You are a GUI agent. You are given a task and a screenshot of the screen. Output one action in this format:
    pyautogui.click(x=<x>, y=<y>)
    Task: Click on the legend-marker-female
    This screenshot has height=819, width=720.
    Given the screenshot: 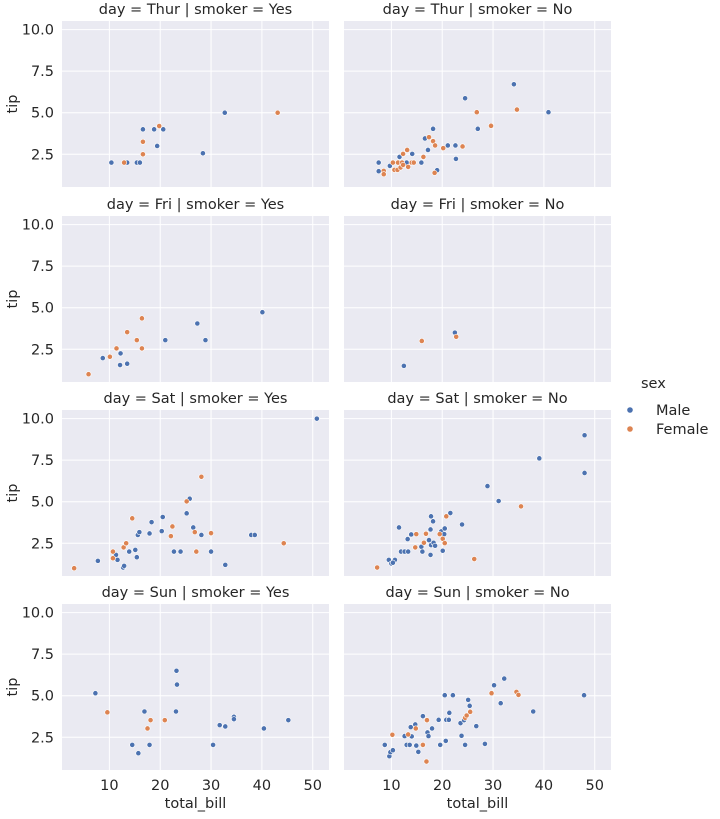 What is the action you would take?
    pyautogui.click(x=630, y=429)
    